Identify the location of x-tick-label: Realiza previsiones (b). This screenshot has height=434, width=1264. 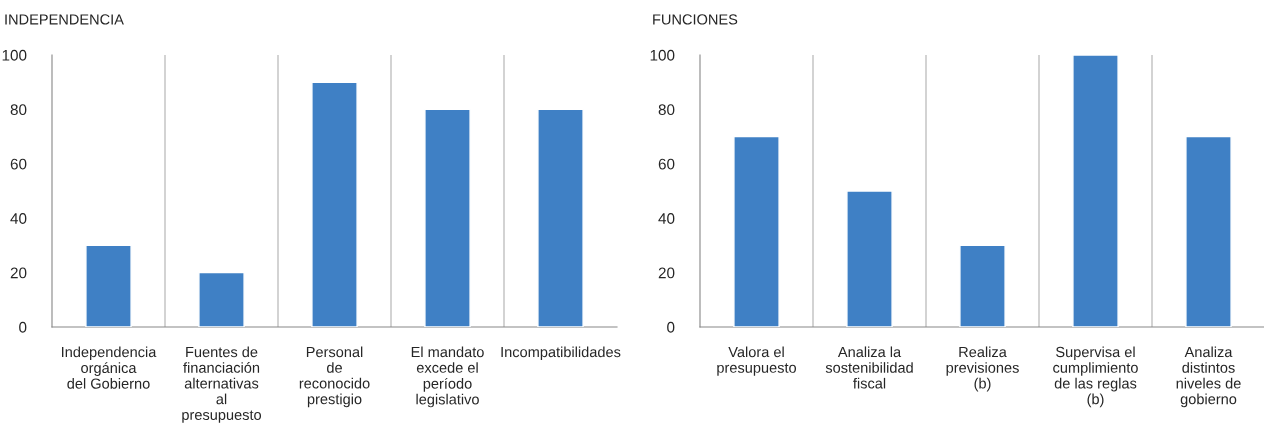
(982, 369).